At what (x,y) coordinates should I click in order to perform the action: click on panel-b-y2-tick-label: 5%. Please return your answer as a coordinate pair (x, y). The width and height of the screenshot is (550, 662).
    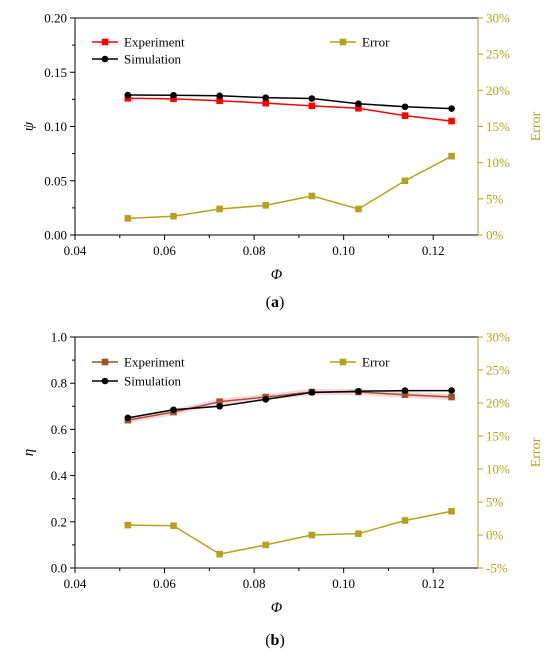
    Looking at the image, I should click on (495, 502).